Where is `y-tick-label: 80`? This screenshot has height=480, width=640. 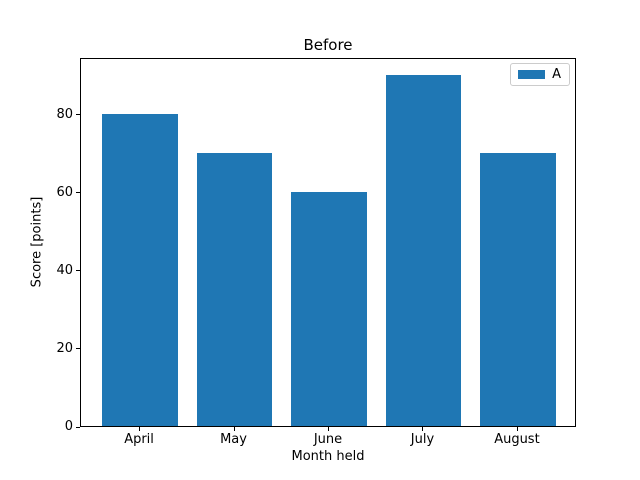 y-tick-label: 80 is located at coordinates (64, 114).